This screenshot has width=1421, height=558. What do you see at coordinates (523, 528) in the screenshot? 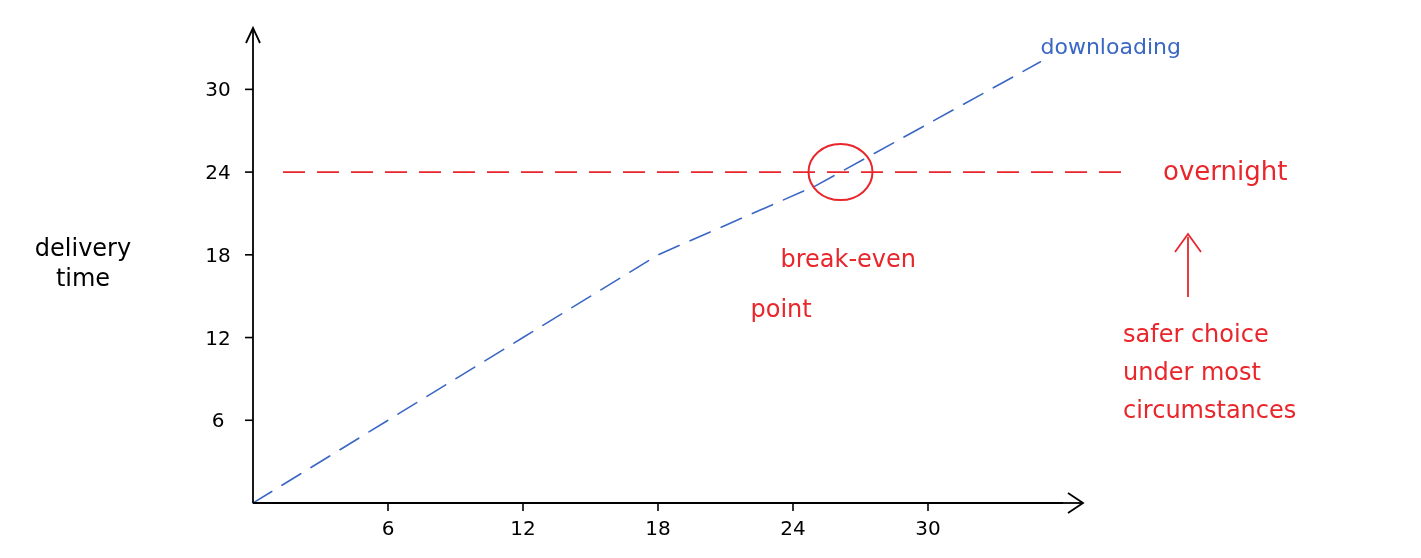
I see `x-tick-label: 12` at bounding box center [523, 528].